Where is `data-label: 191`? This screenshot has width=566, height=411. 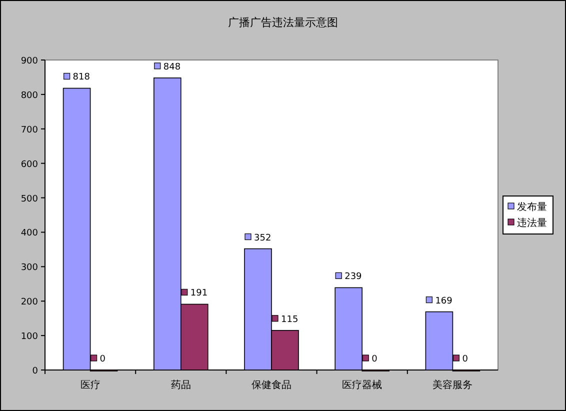 data-label: 191 is located at coordinates (199, 293).